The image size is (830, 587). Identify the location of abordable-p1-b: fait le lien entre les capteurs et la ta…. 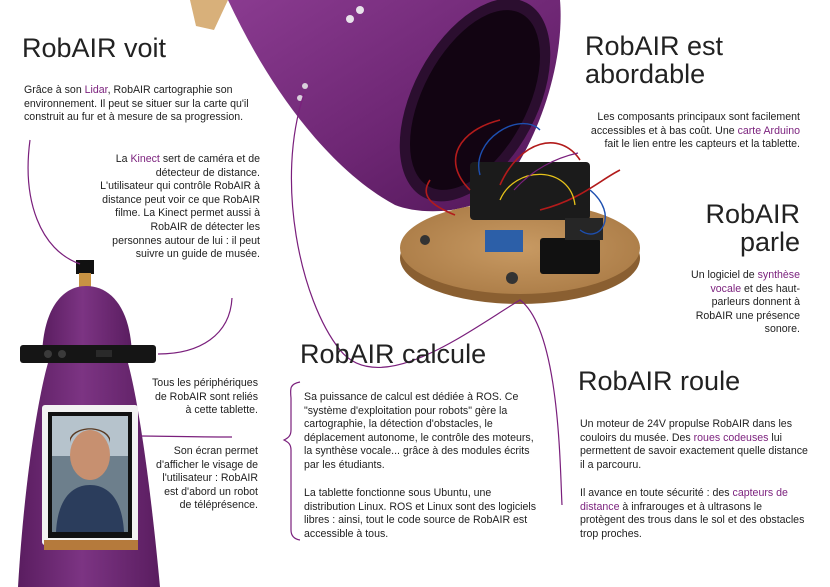
(702, 144).